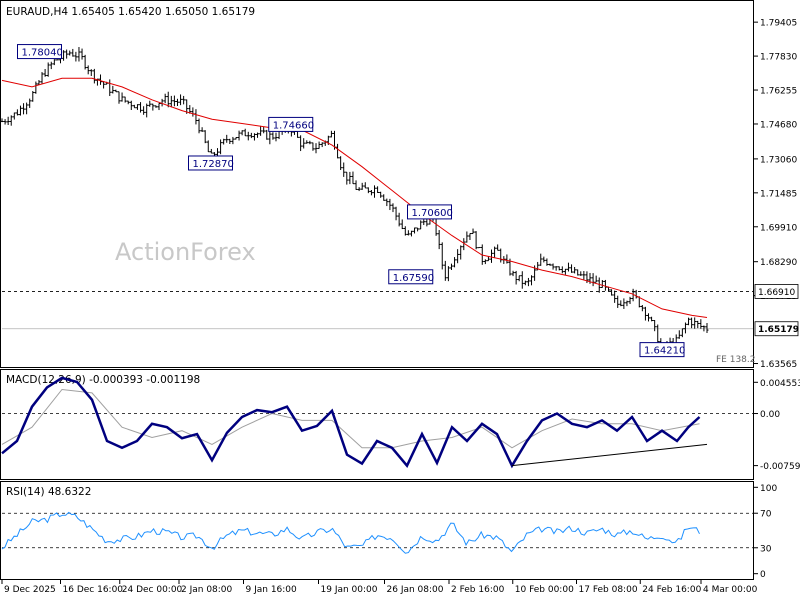 Image resolution: width=800 pixels, height=600 pixels. What do you see at coordinates (730, 590) in the screenshot?
I see `x-tick-label: 4 Mar 00:00` at bounding box center [730, 590].